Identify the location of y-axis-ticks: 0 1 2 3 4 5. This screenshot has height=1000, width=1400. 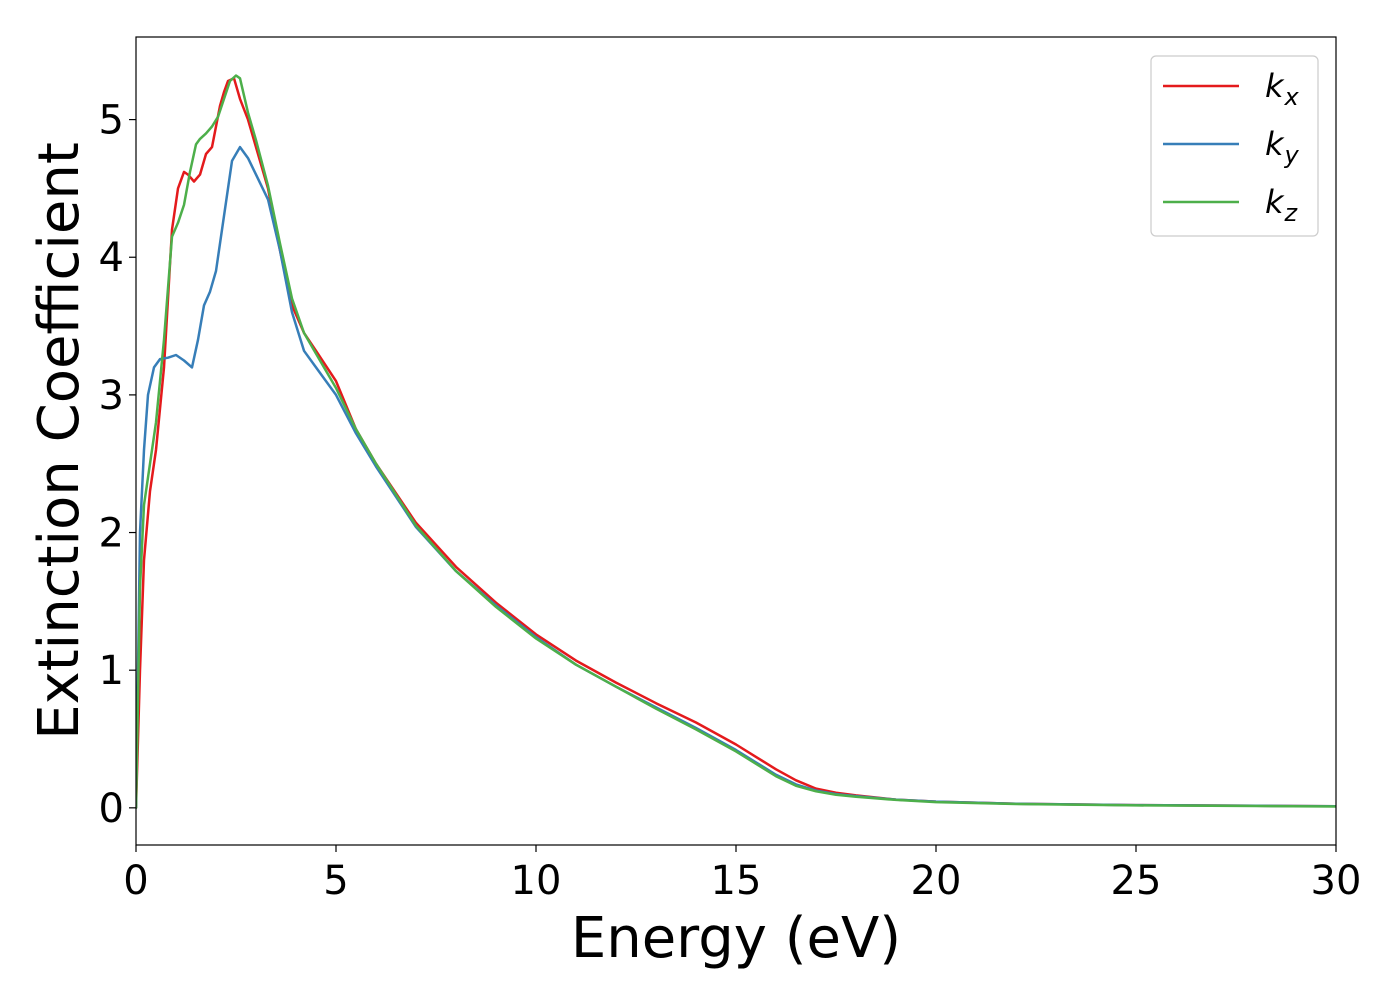
(117, 465).